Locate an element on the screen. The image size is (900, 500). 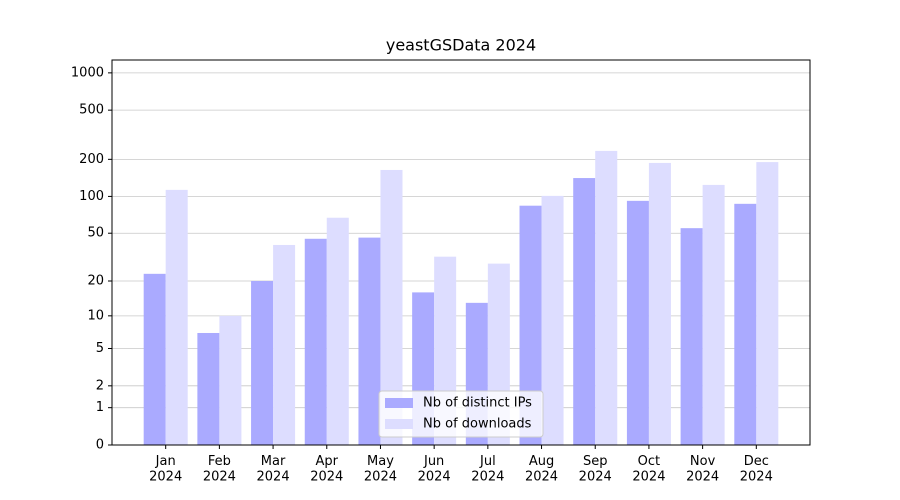
legend-label: Nb of distinct IPs is located at coordinates (477, 403).